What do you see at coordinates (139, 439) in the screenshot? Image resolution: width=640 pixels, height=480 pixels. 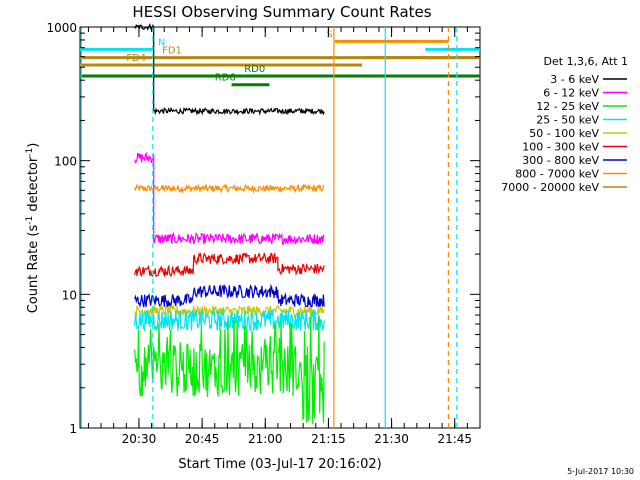 I see `x-tick-label: 20:30` at bounding box center [139, 439].